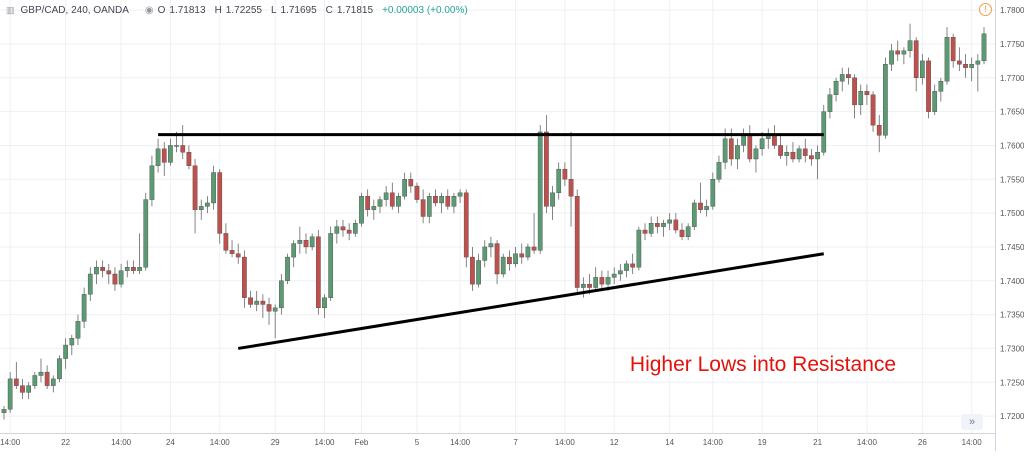 The height and width of the screenshot is (456, 1024). What do you see at coordinates (1012, 10) in the screenshot?
I see `price-tick-label: 1.78000` at bounding box center [1012, 10].